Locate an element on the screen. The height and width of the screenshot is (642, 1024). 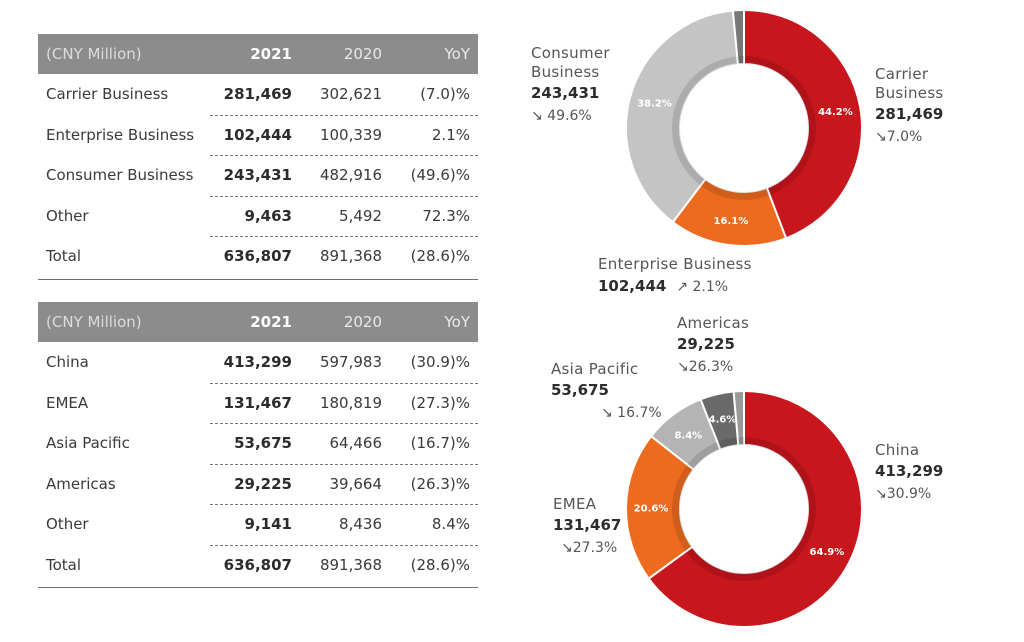
donut-slice-consumer-business is located at coordinates (682, 116).